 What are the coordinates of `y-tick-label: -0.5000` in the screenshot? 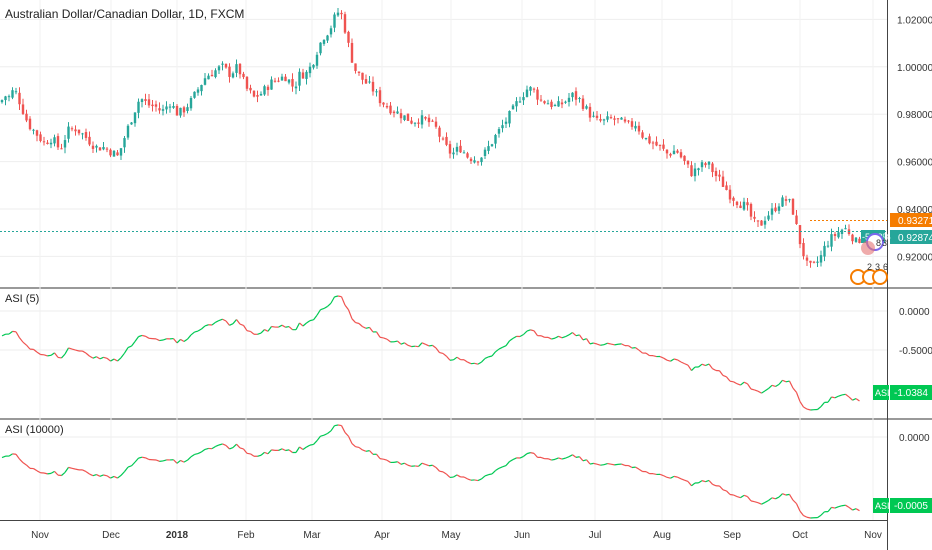 It's located at (915, 351).